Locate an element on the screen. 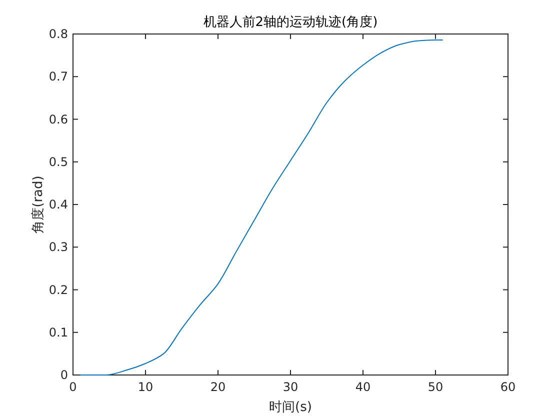 Image resolution: width=560 pixels, height=420 pixels. y-tick-label: 0 is located at coordinates (64, 375).